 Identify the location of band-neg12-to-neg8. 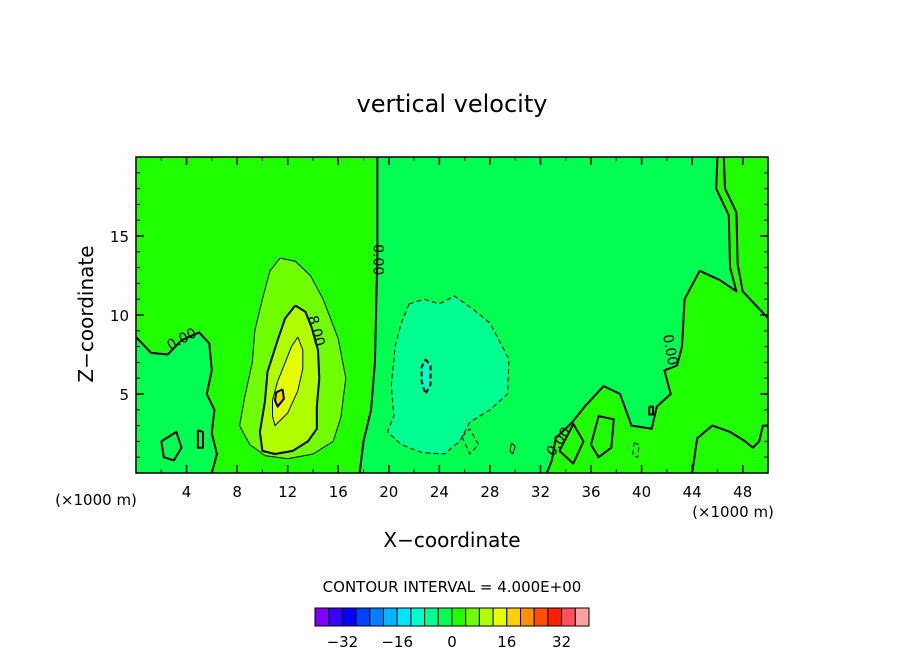
(426, 376).